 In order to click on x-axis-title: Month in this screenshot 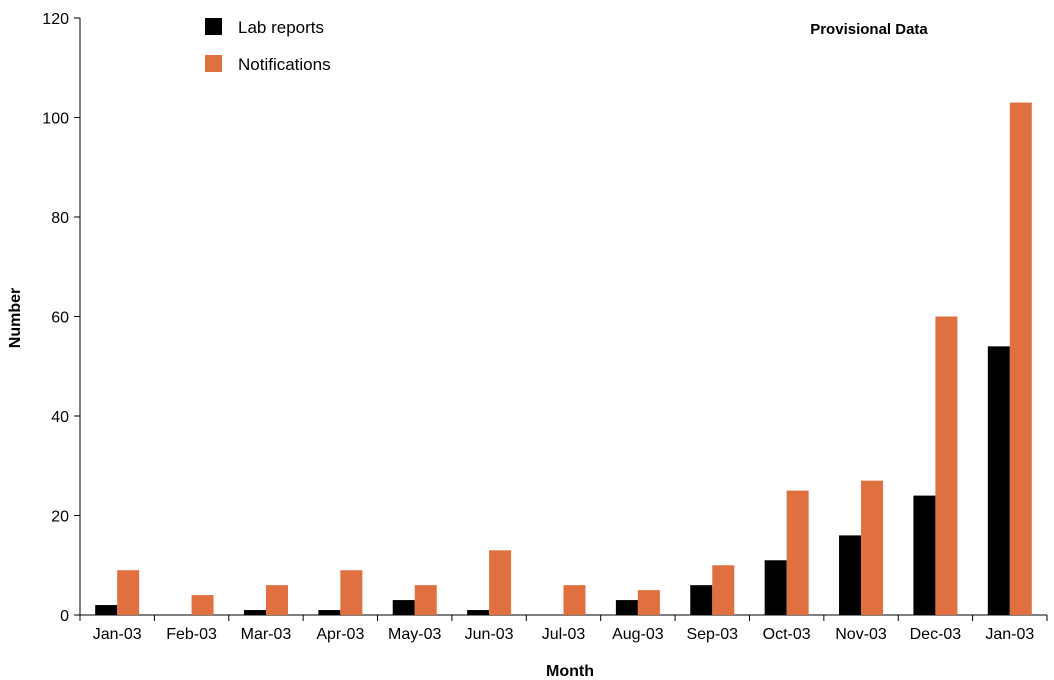, I will do `click(570, 671)`.